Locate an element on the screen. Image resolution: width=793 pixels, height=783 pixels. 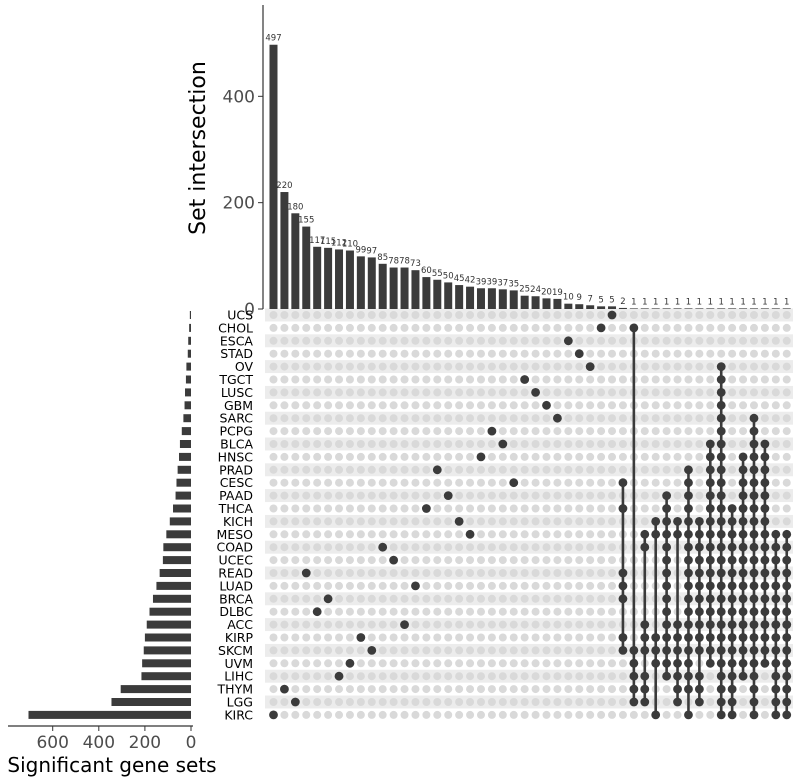
set-label: THYM is located at coordinates (235, 689).